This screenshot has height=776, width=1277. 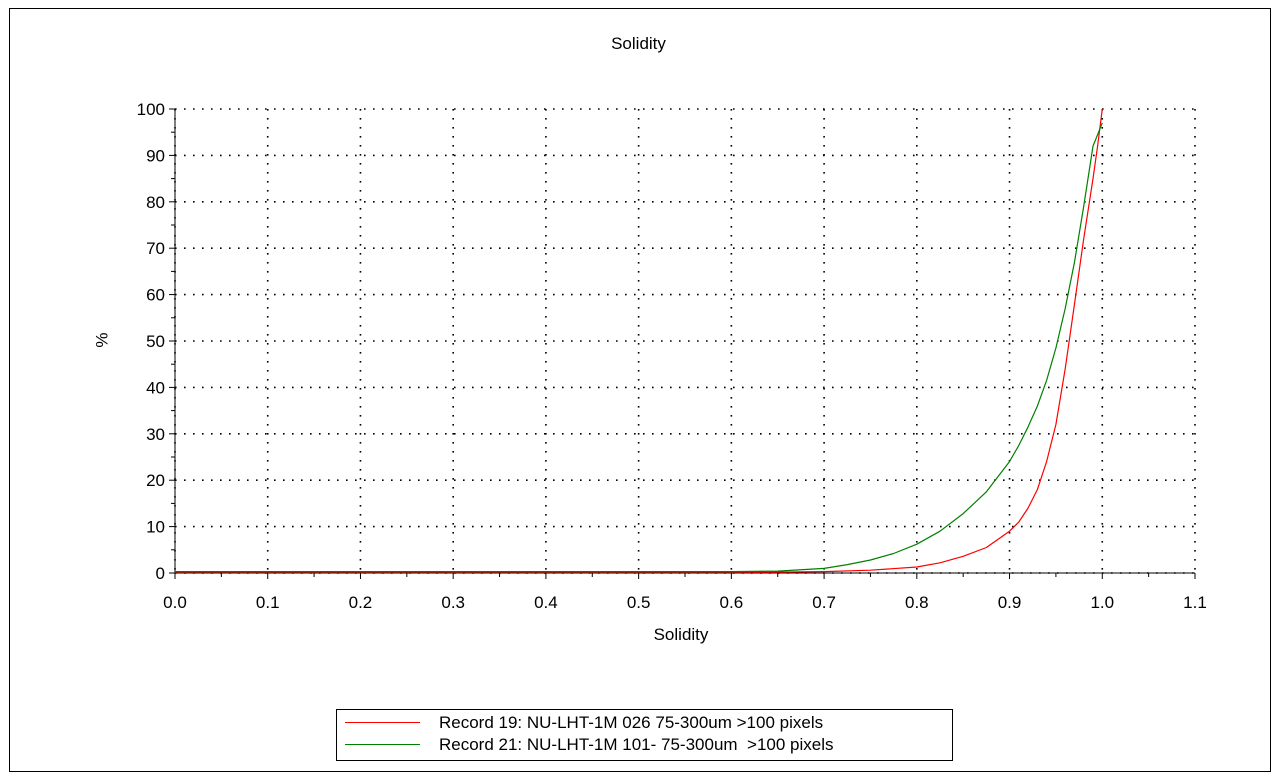 What do you see at coordinates (639, 602) in the screenshot?
I see `x-tick-label: 0.5` at bounding box center [639, 602].